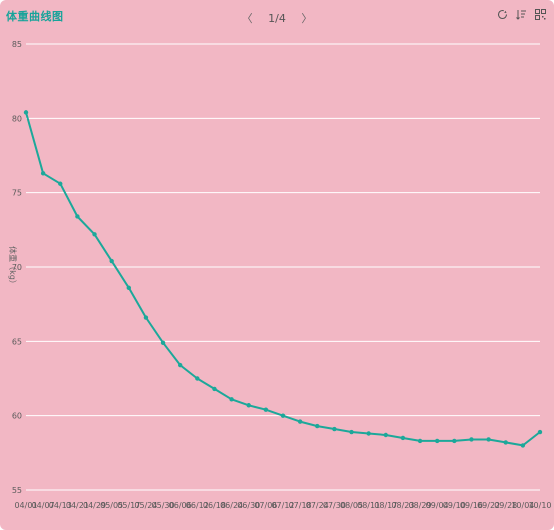  I want to click on x-tick-label: 06/24, so click(231, 505).